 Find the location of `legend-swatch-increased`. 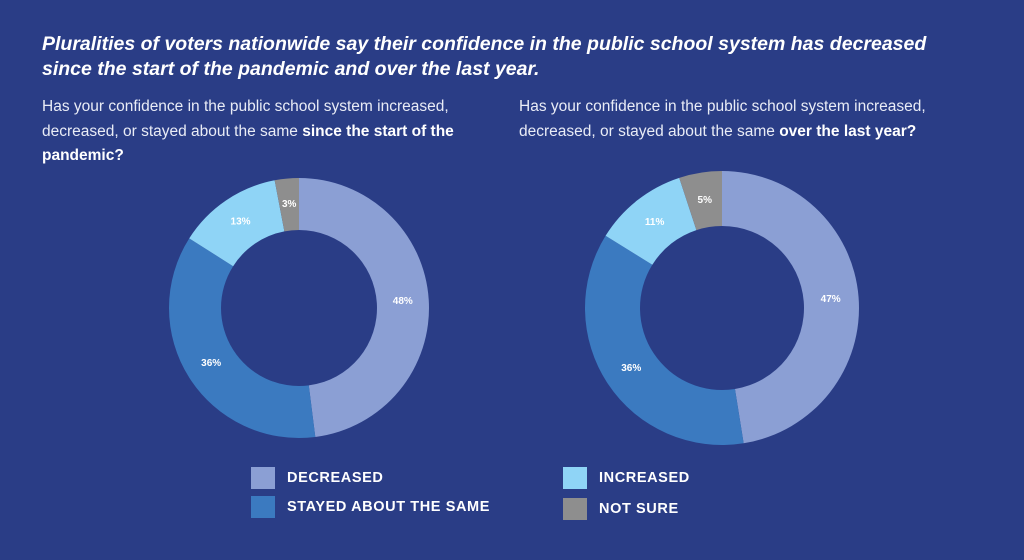

legend-swatch-increased is located at coordinates (575, 478).